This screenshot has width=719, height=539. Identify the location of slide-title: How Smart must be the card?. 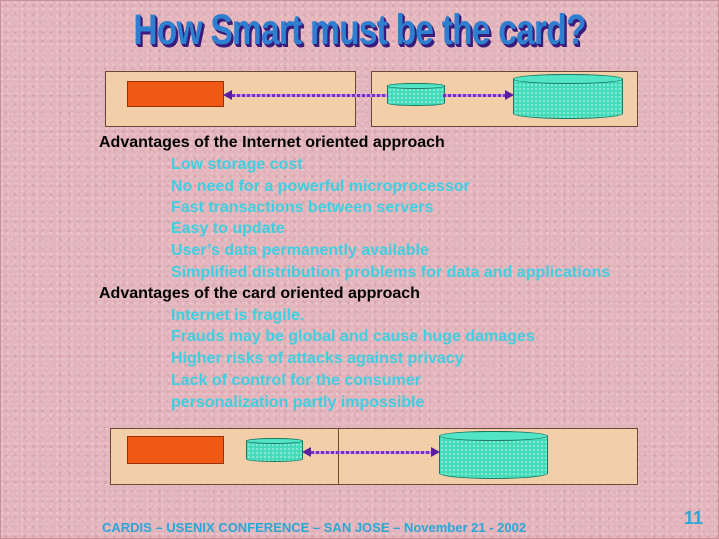
(359, 30).